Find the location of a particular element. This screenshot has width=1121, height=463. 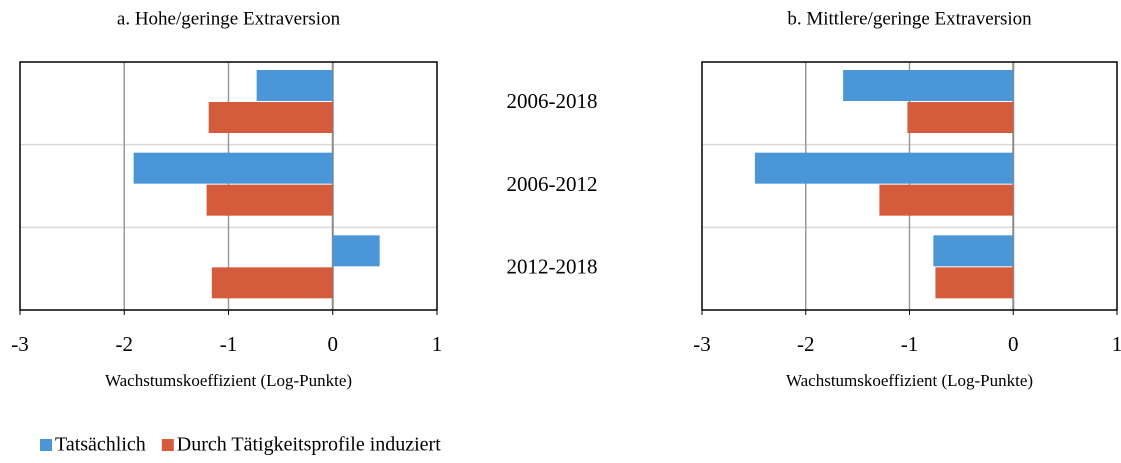

chart-title: b. Mittlere/geringe Extraversion is located at coordinates (909, 18).